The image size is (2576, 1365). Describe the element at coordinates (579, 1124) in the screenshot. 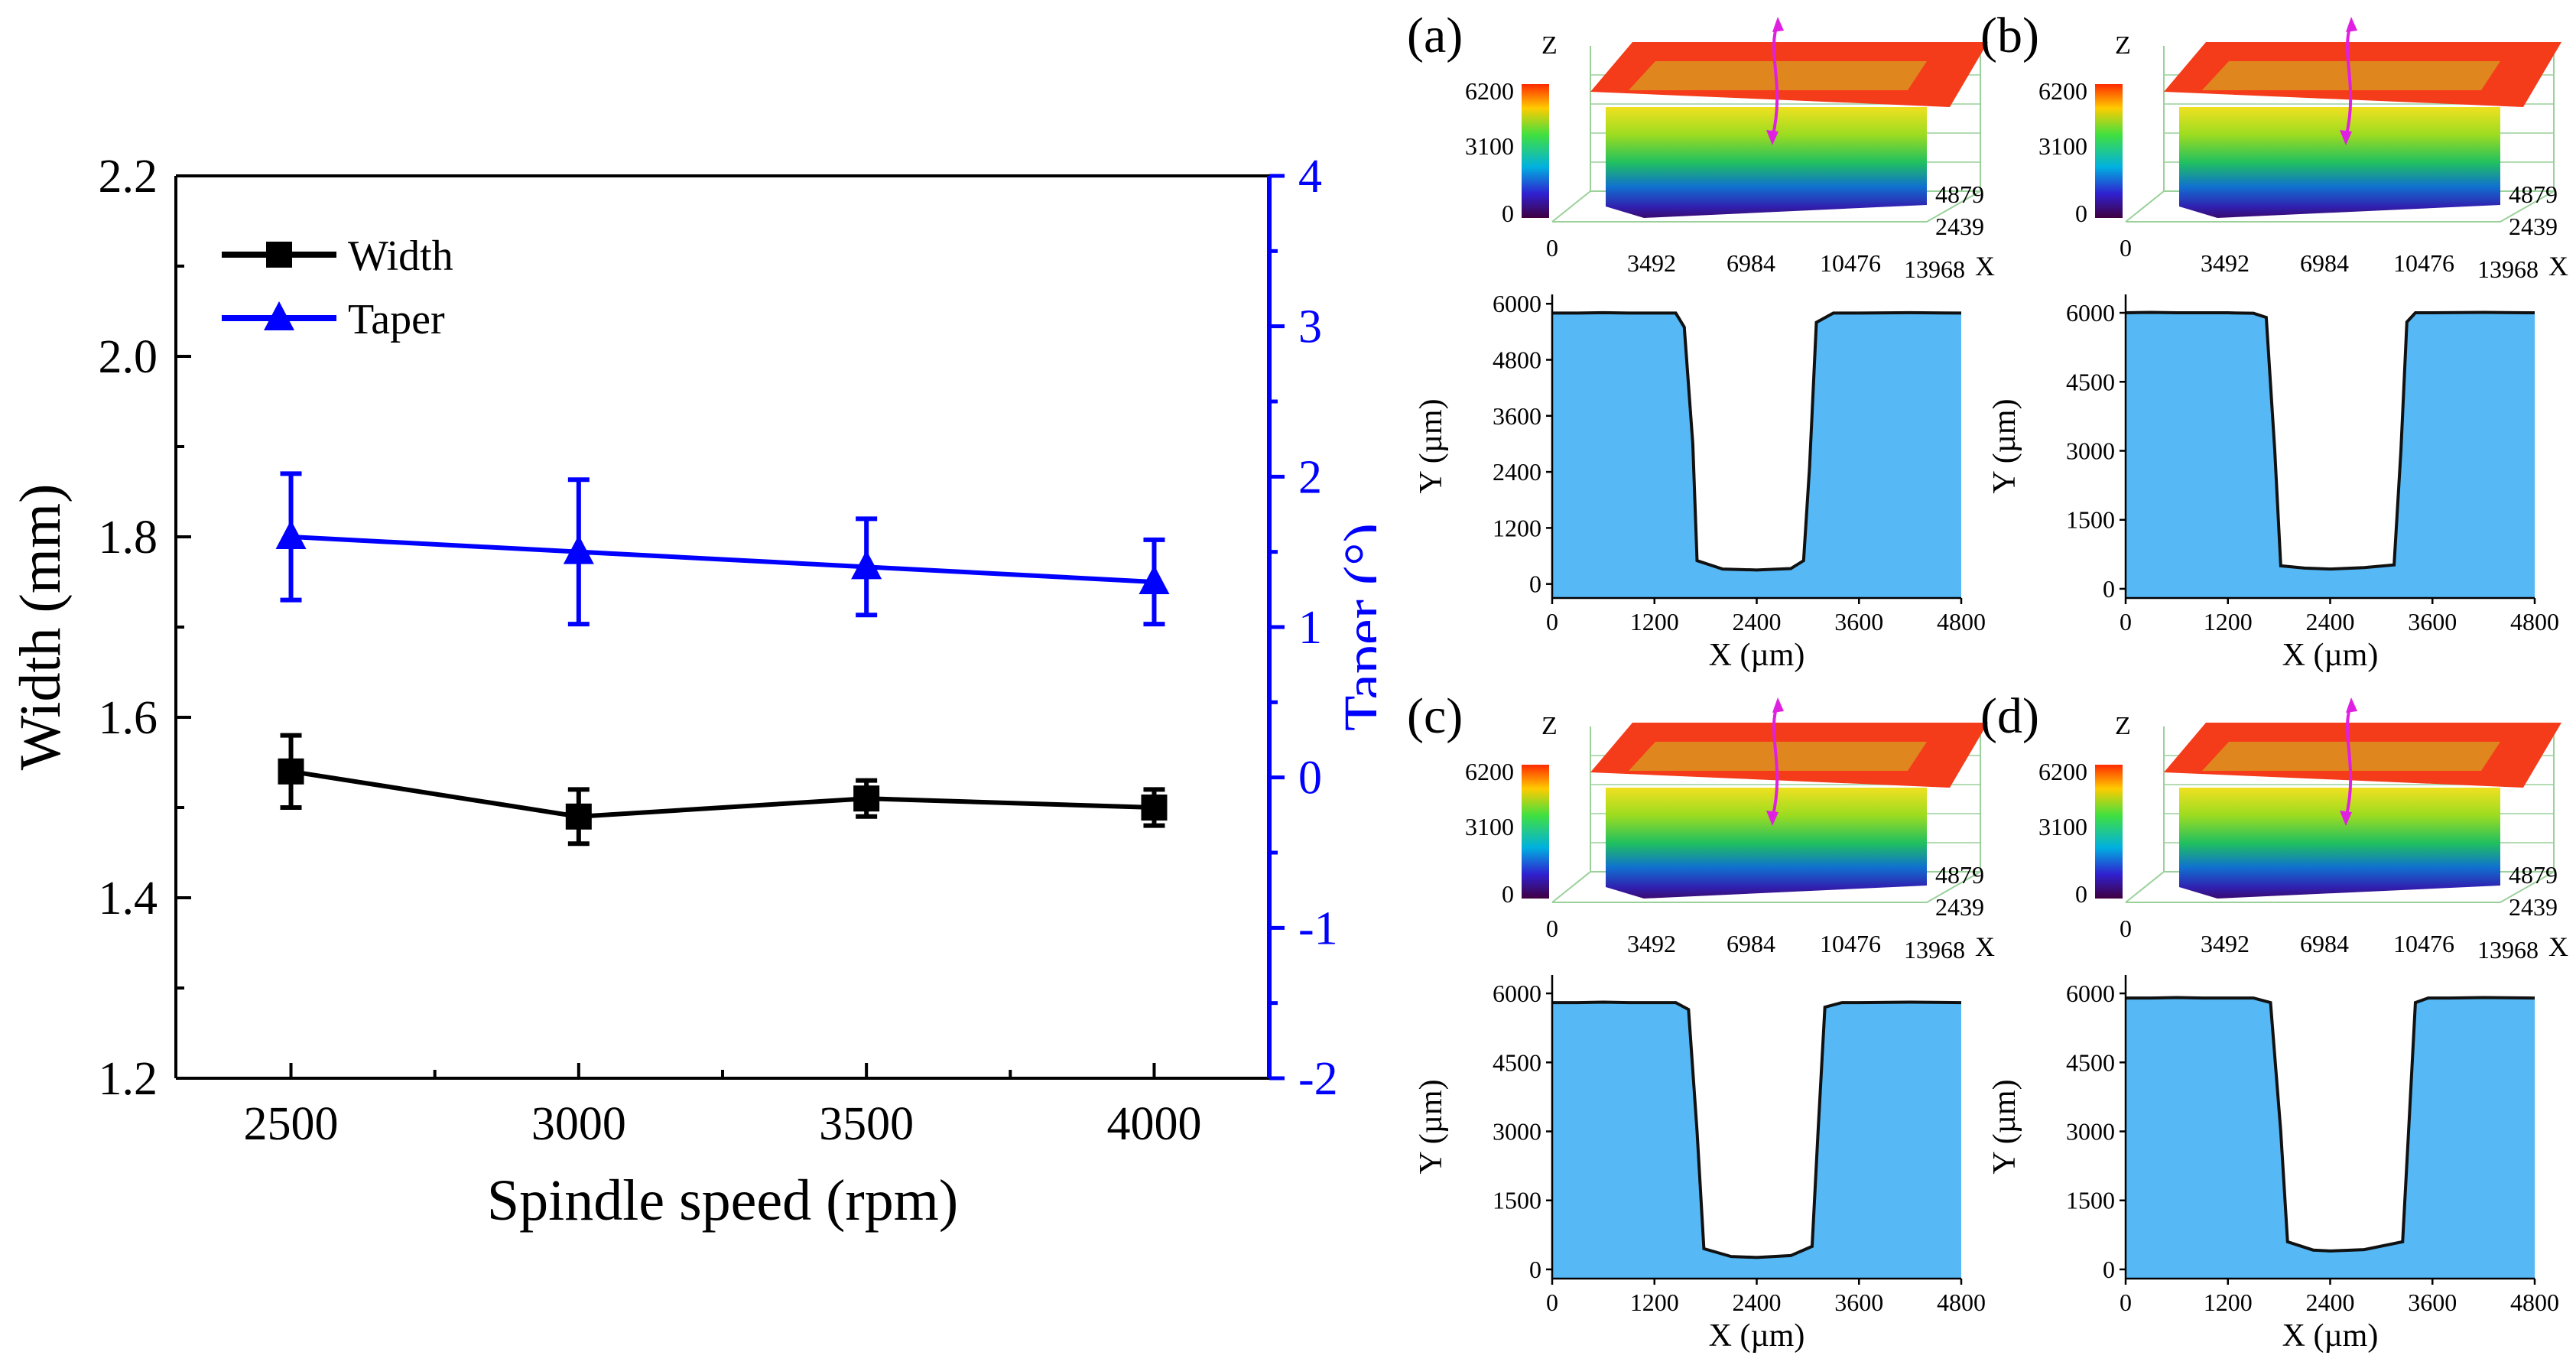

I see `x-tick-label: 3000` at that location.